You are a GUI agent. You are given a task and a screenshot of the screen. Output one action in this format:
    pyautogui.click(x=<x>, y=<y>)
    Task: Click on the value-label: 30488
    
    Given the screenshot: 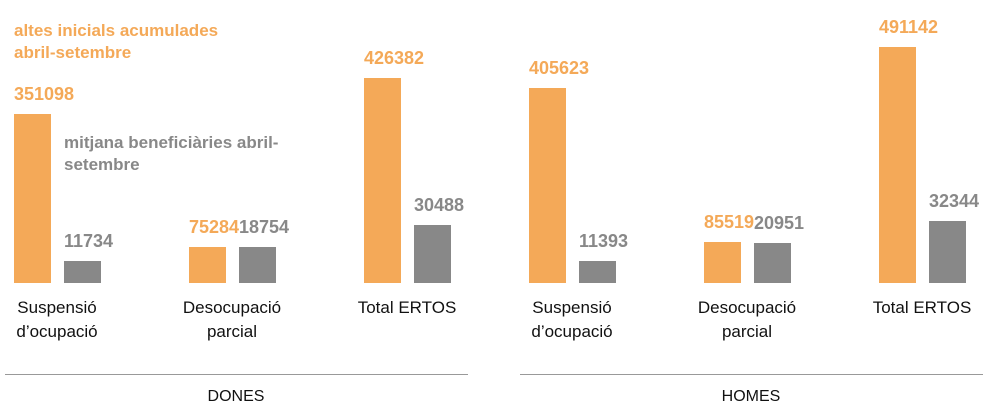 What is the action you would take?
    pyautogui.click(x=439, y=204)
    